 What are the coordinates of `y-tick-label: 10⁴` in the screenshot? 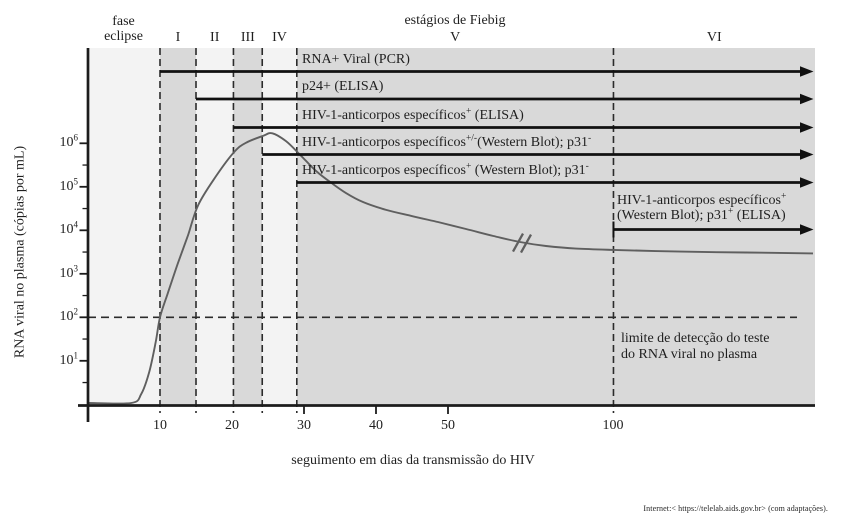 It's located at (69, 228).